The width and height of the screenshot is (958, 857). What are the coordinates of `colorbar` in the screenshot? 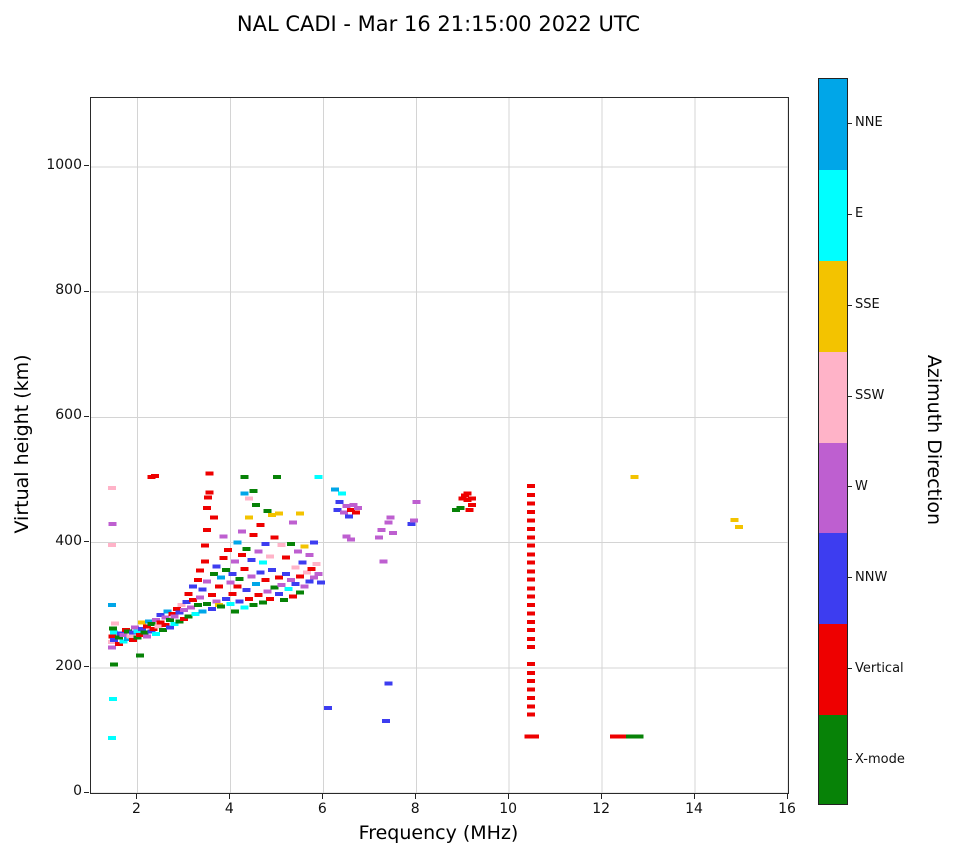 It's located at (833, 441).